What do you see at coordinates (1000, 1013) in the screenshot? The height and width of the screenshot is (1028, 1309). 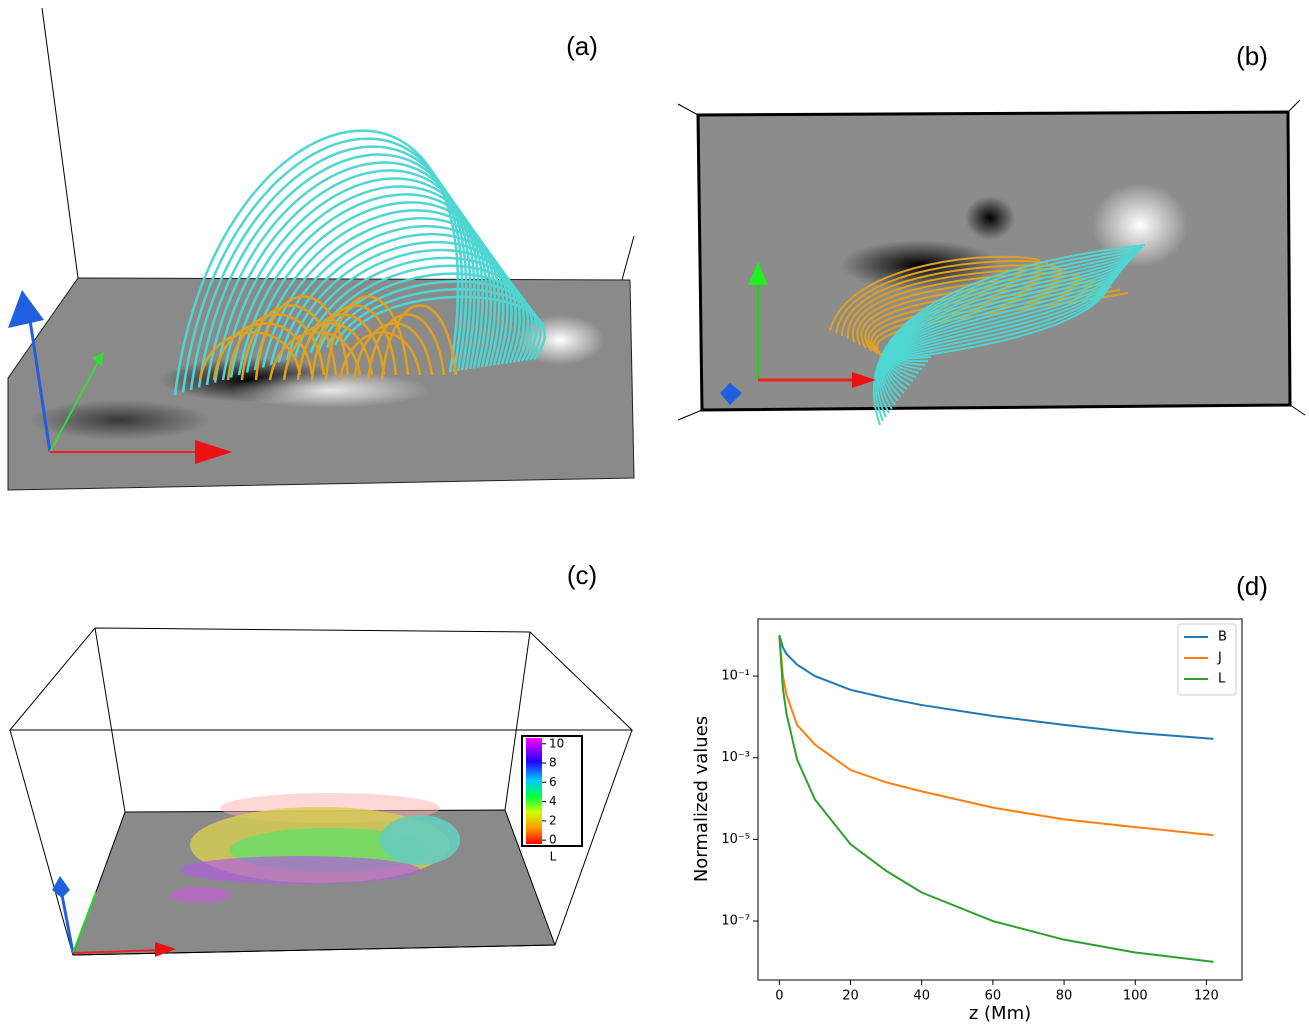 I see `x-axis-label: z (Mm)` at bounding box center [1000, 1013].